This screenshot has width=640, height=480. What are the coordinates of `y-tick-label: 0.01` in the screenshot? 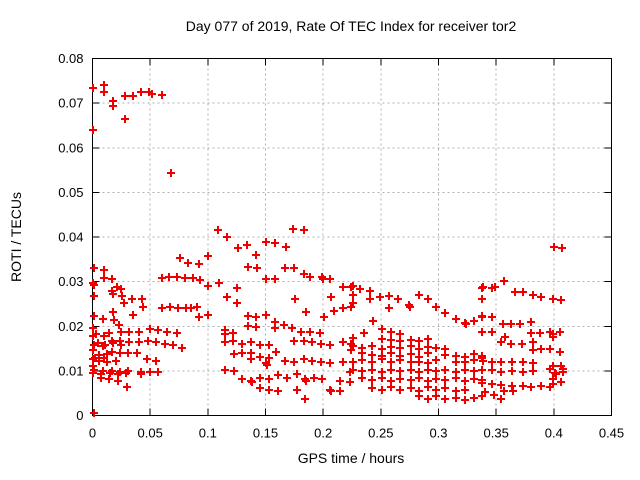 It's located at (70, 370).